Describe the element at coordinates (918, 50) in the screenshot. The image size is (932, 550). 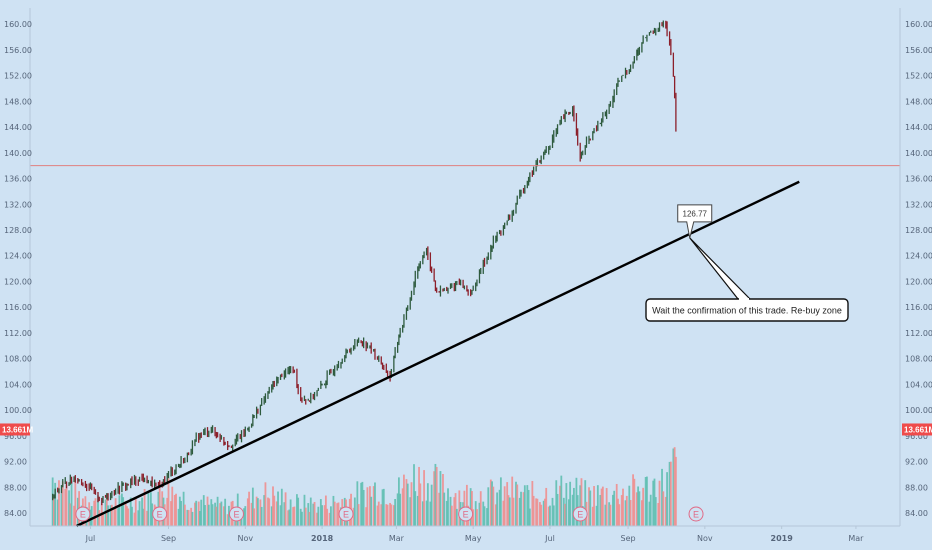
I see `price-tick-right: 156.00` at that location.